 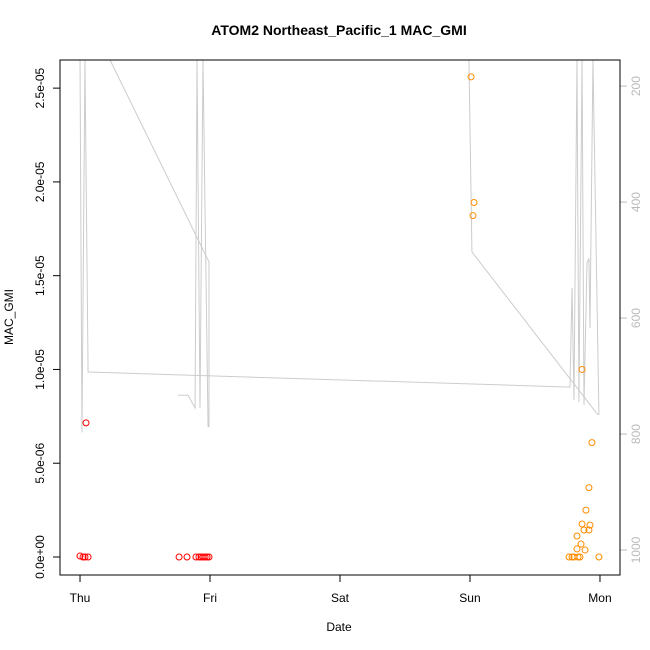 What do you see at coordinates (40, 87) in the screenshot?
I see `y-tick-label: 2.5e-05` at bounding box center [40, 87].